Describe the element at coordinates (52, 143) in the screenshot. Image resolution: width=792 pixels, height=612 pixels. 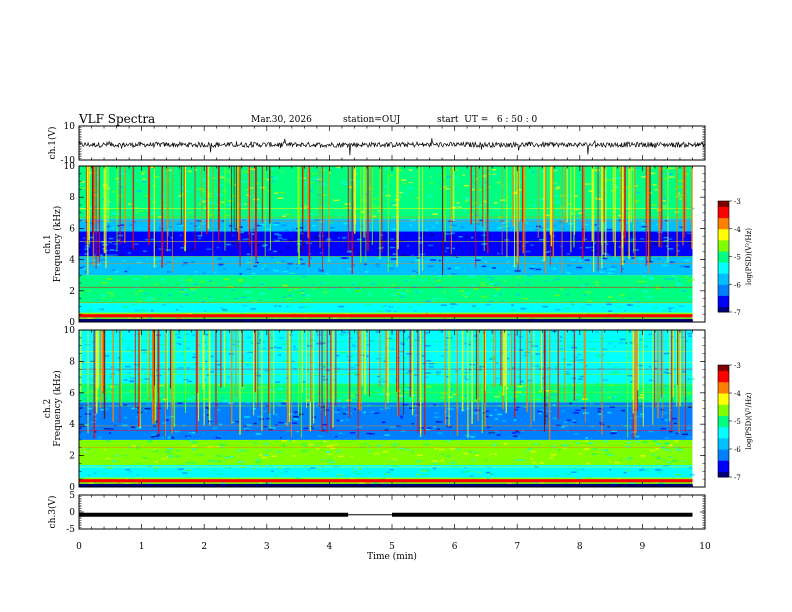
I see `y-axis-label-line: ch.1(V)` at that location.